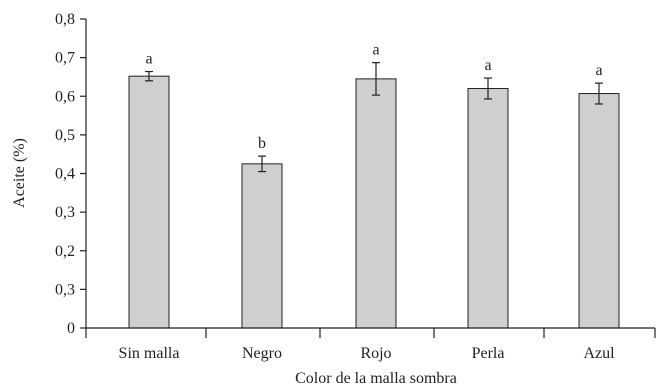  Describe the element at coordinates (65, 135) in the screenshot. I see `y-tick-label: 0,5` at that location.